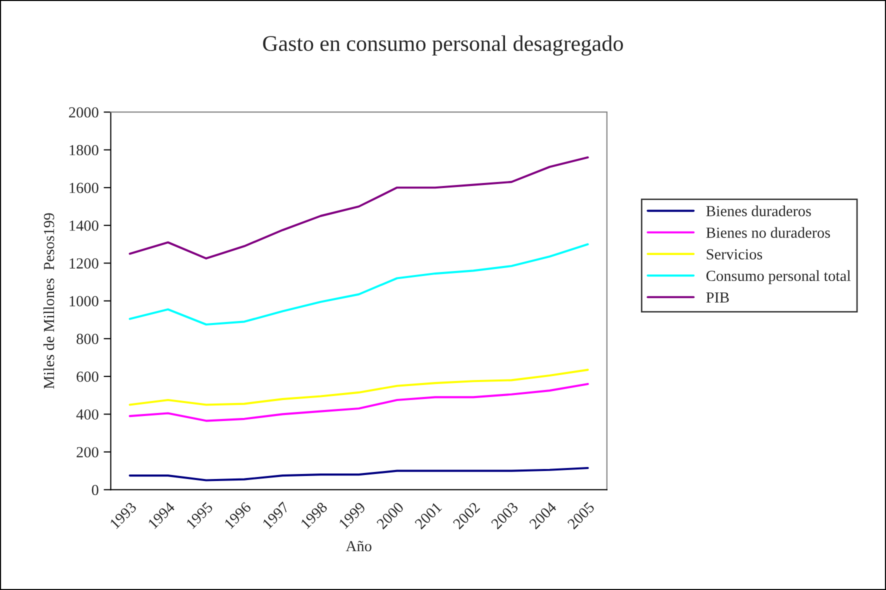  Describe the element at coordinates (95, 490) in the screenshot. I see `y-tick-label: 0` at that location.